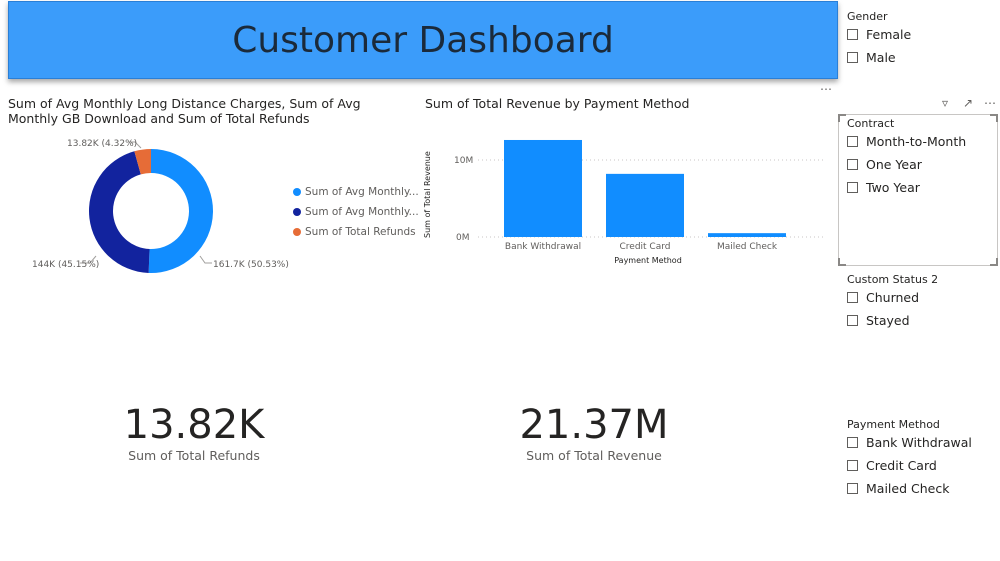  I want to click on donut-slices, so click(150, 211).